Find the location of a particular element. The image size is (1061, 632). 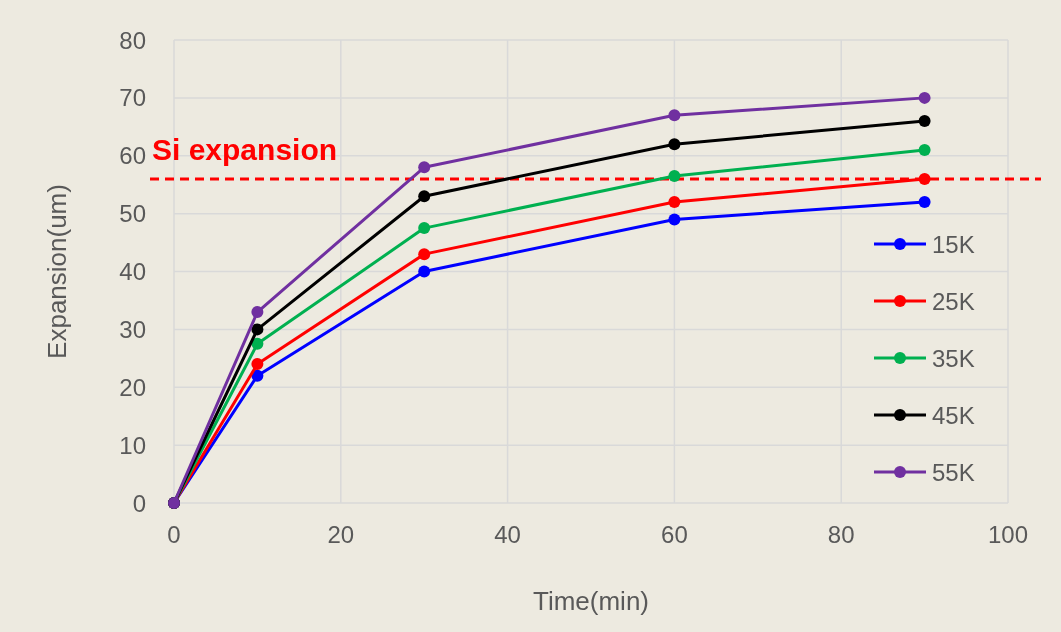

ref-line-label: Si expansion is located at coordinates (245, 149).